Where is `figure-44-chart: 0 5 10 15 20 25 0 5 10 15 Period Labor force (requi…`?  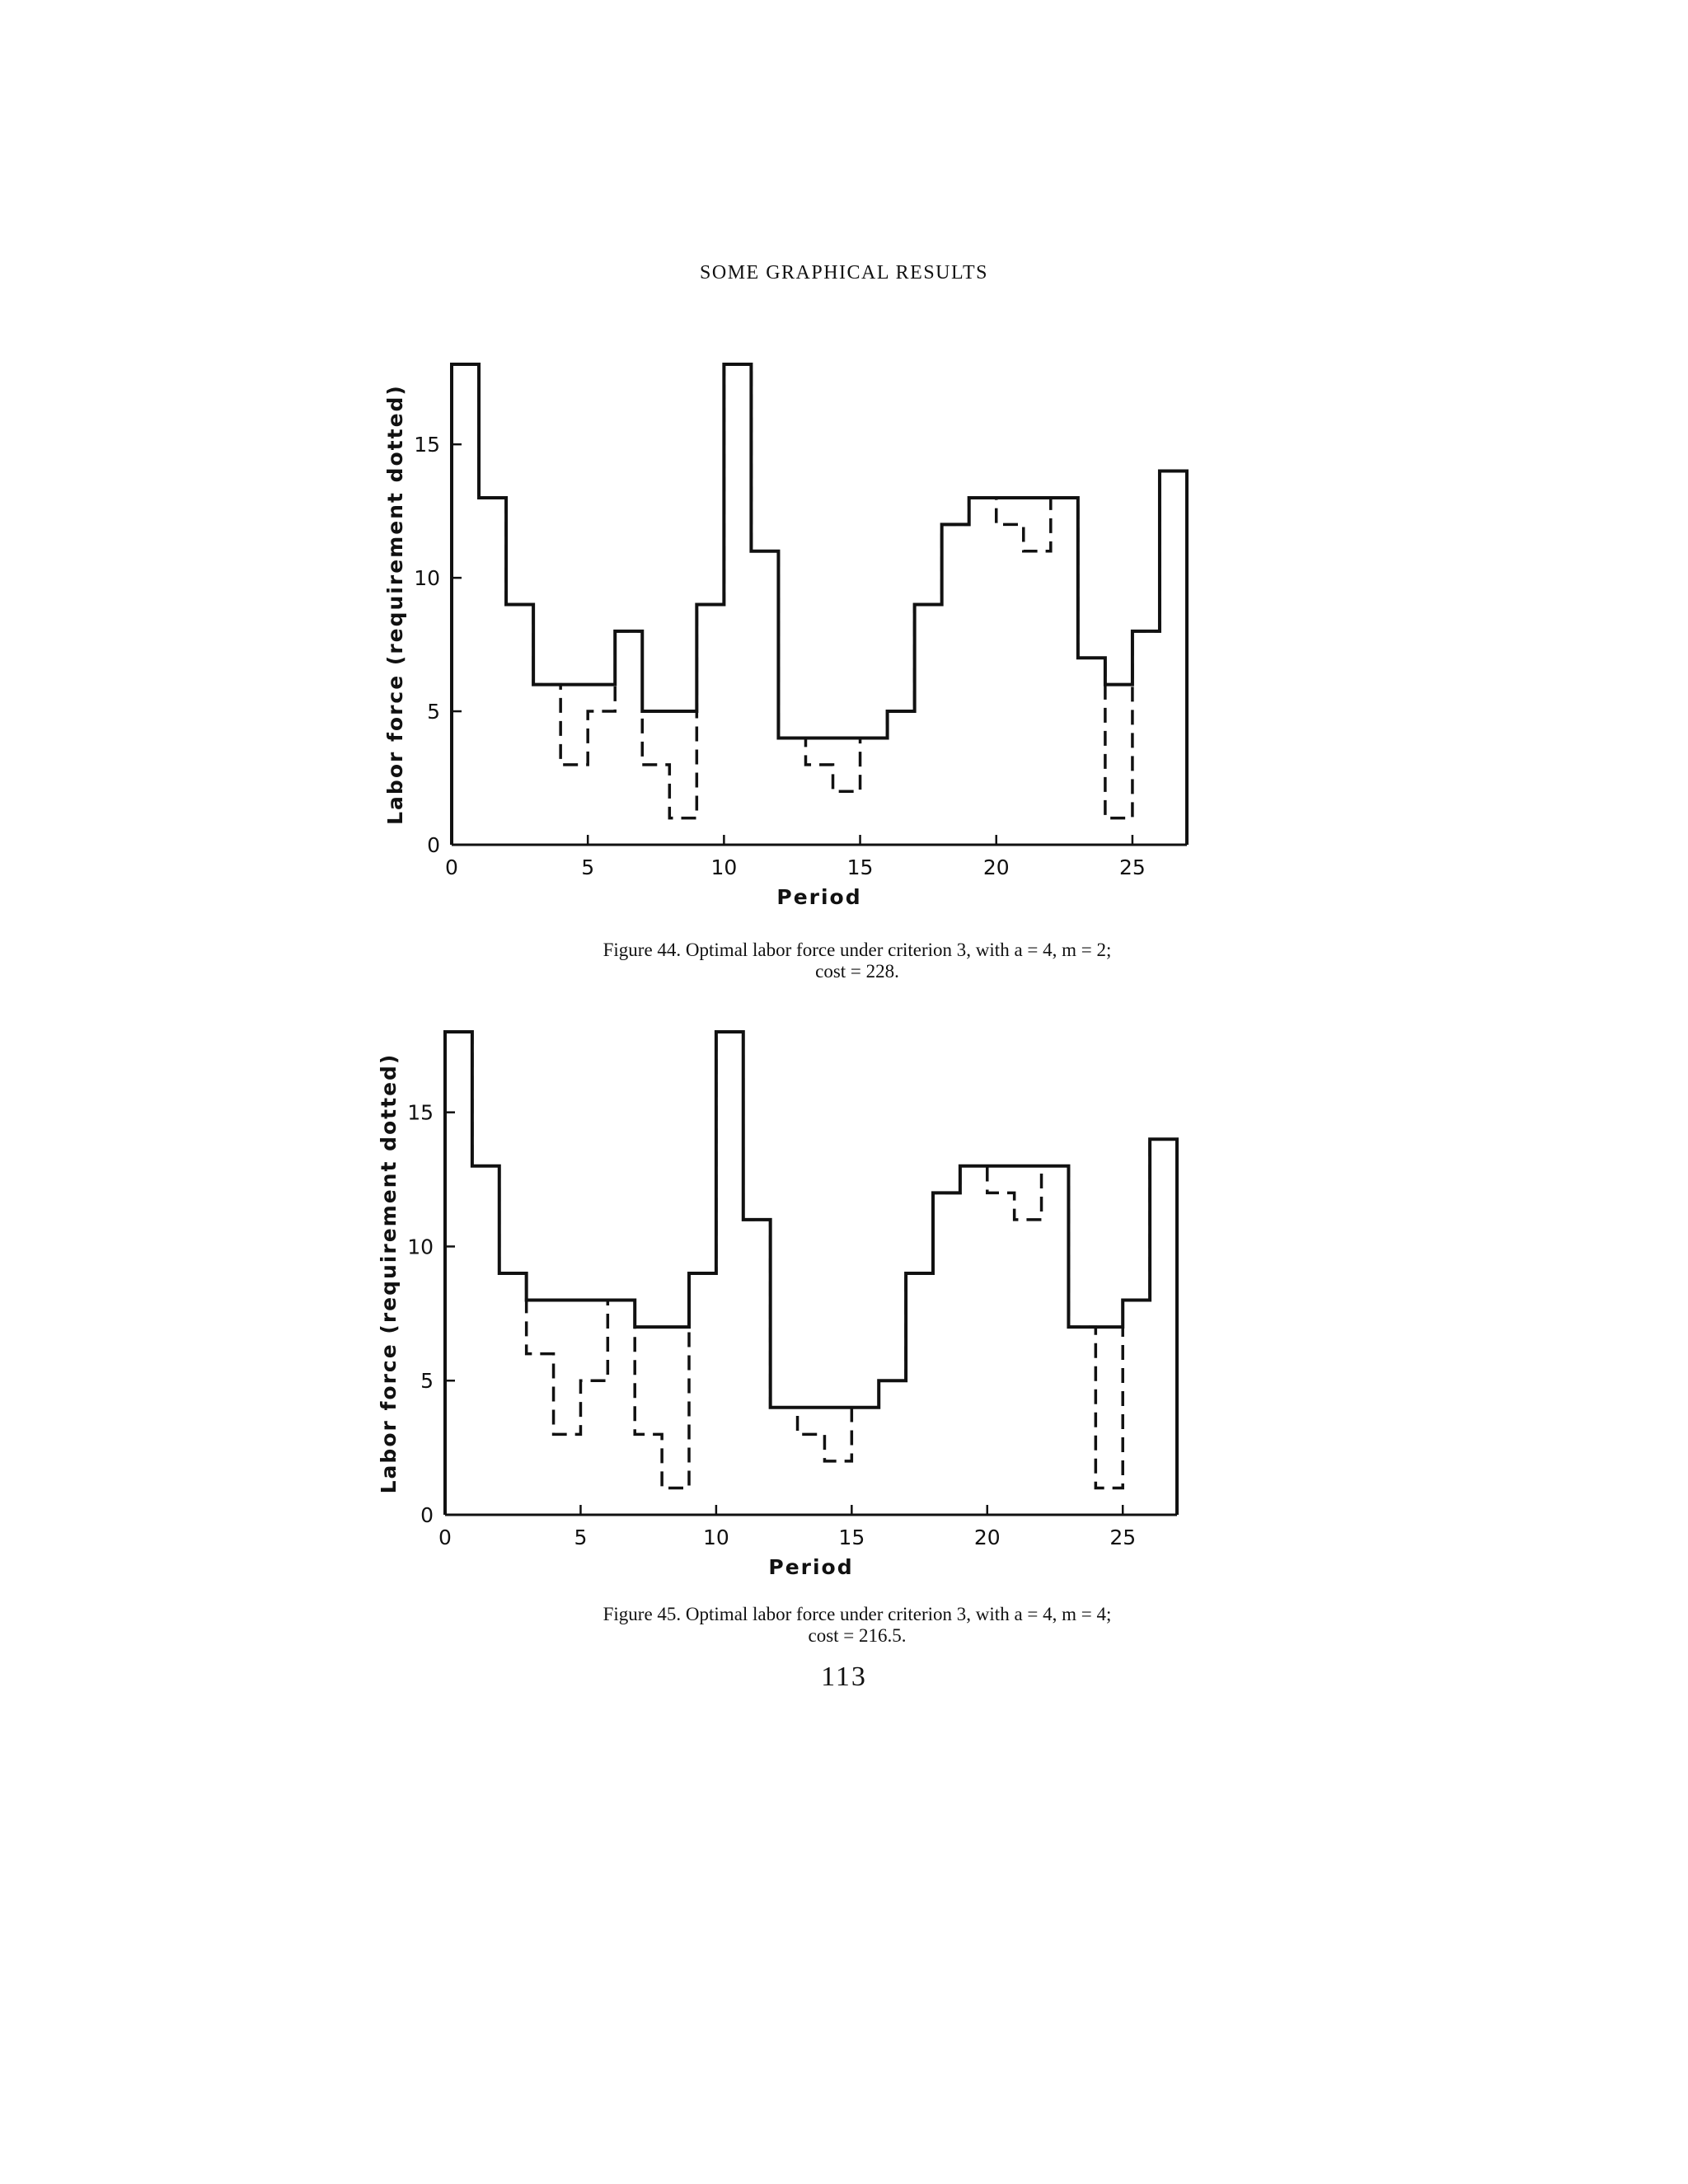
figure-44-chart: 0 5 10 15 20 25 0 5 10 15 Period Labor force (requi… is located at coordinates (786, 636).